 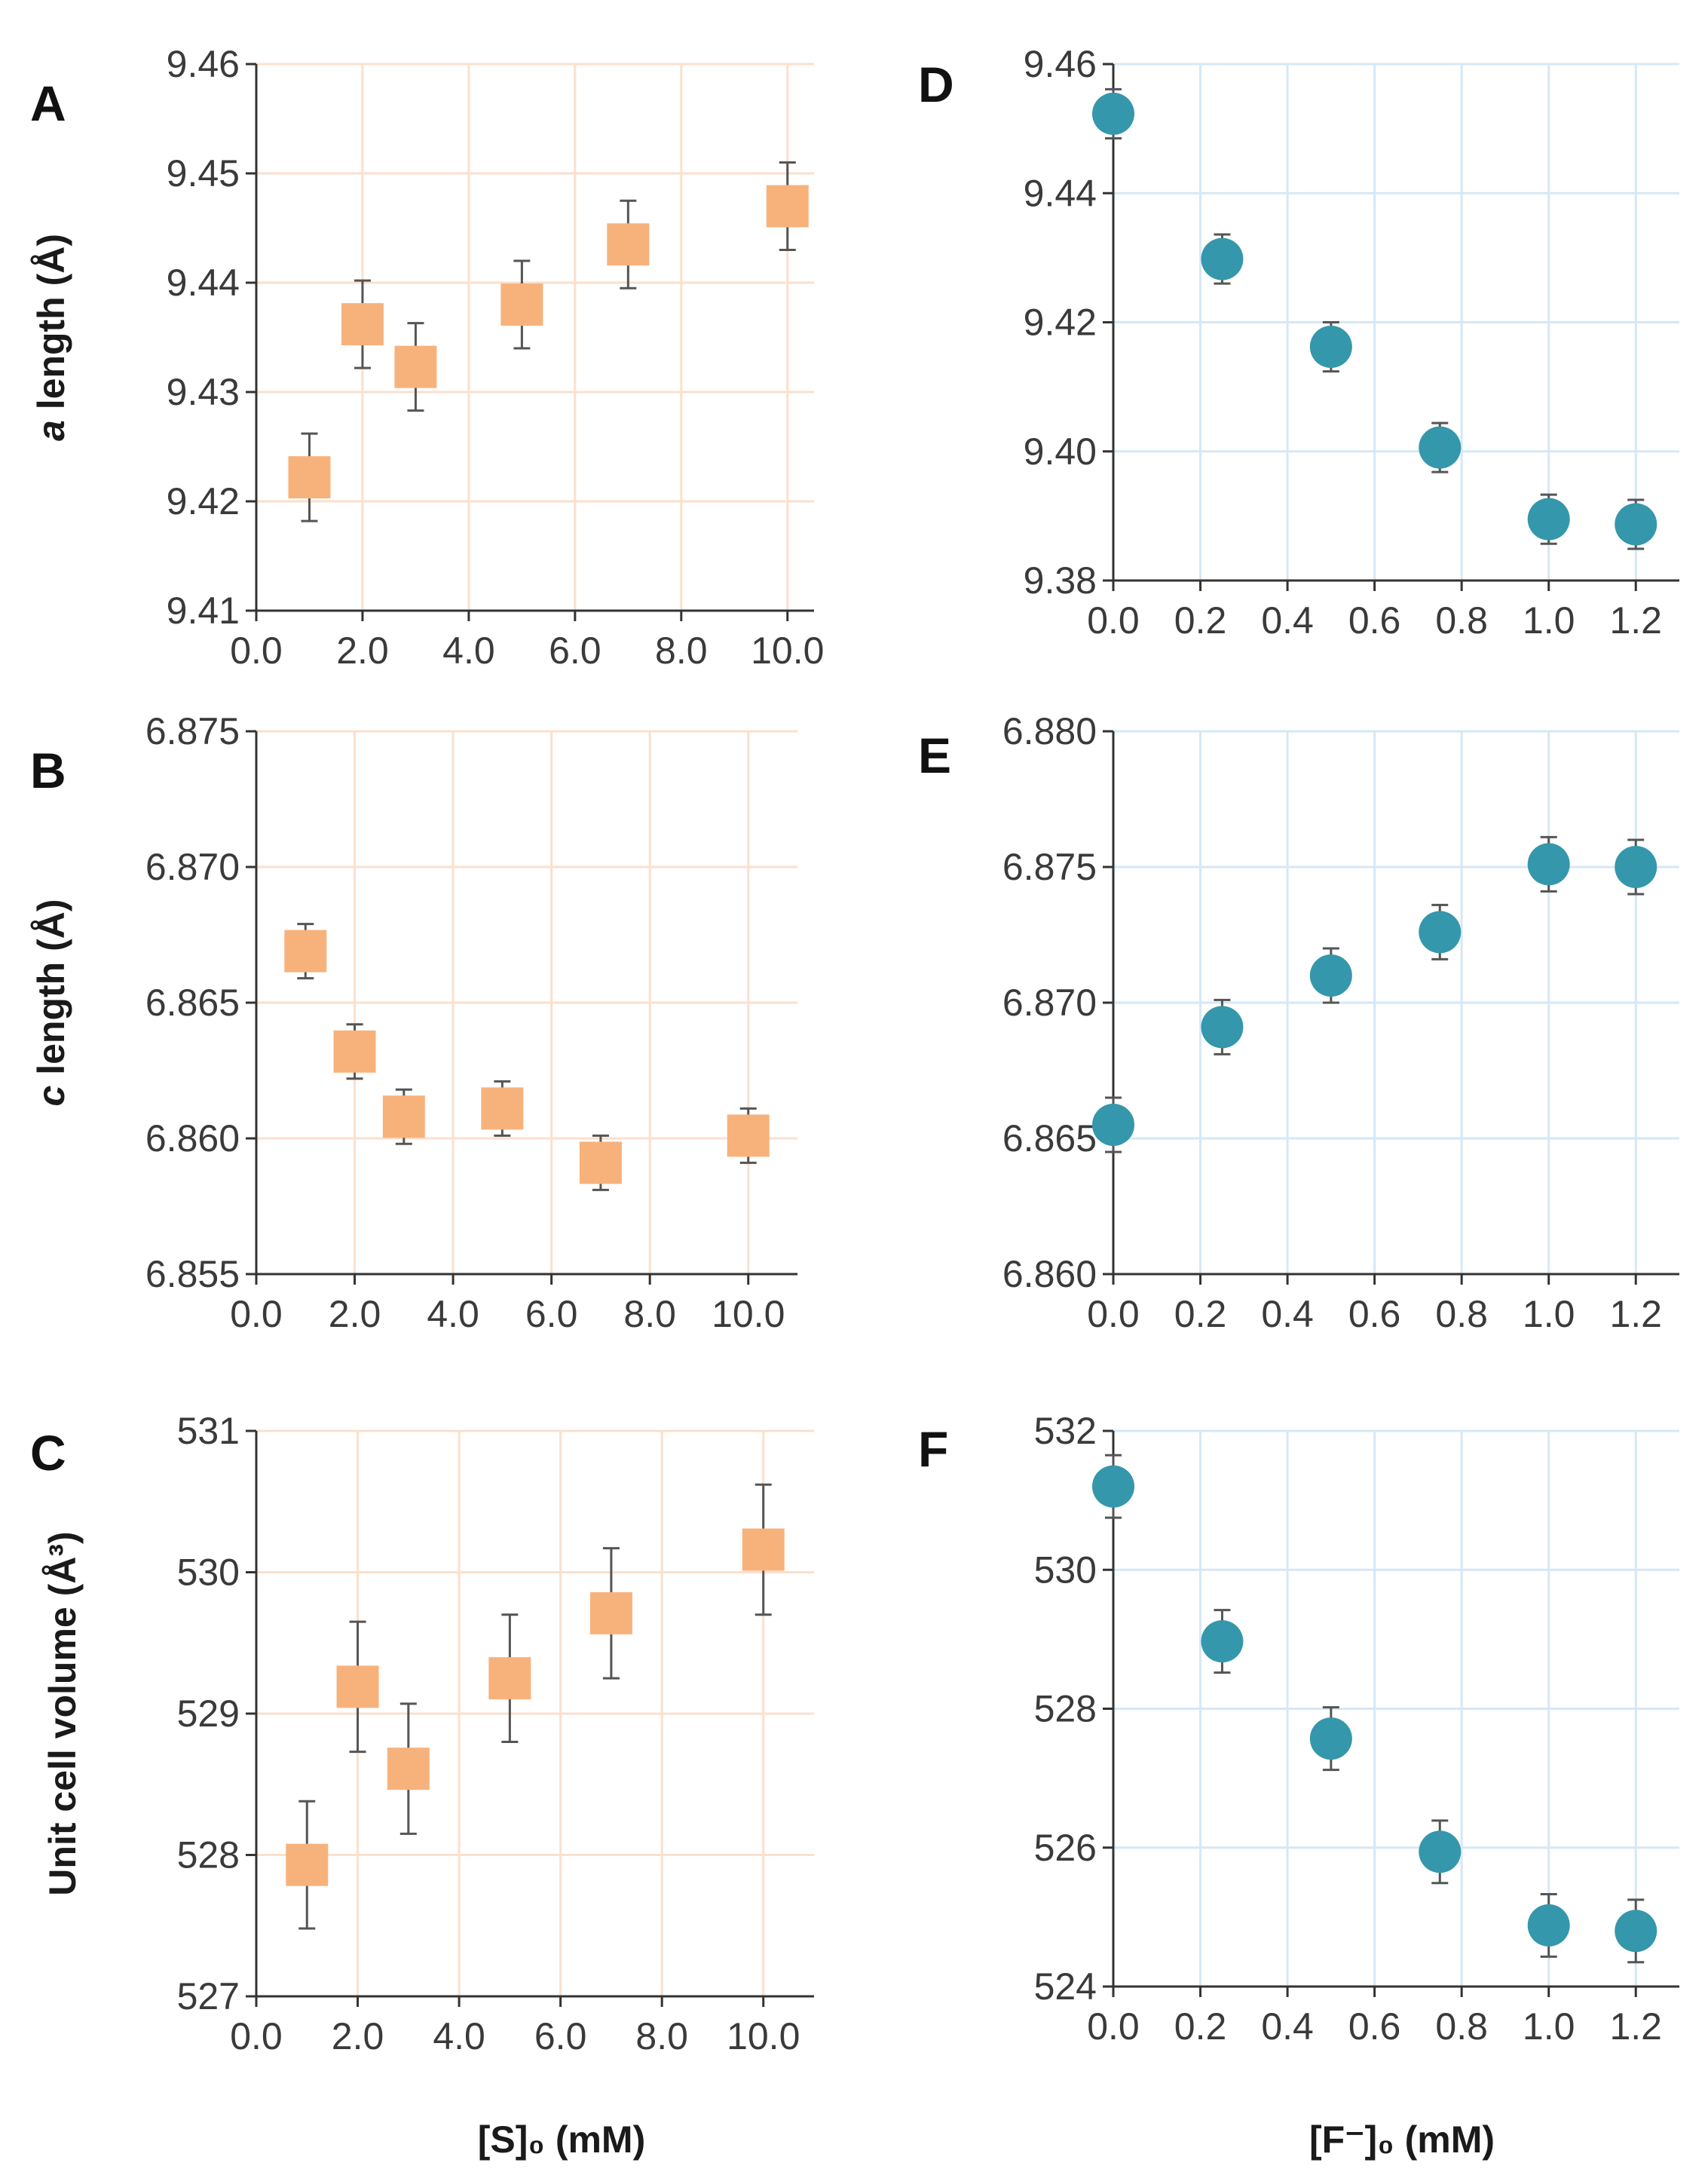 I want to click on y-tick-label: 9.41, so click(x=203, y=611).